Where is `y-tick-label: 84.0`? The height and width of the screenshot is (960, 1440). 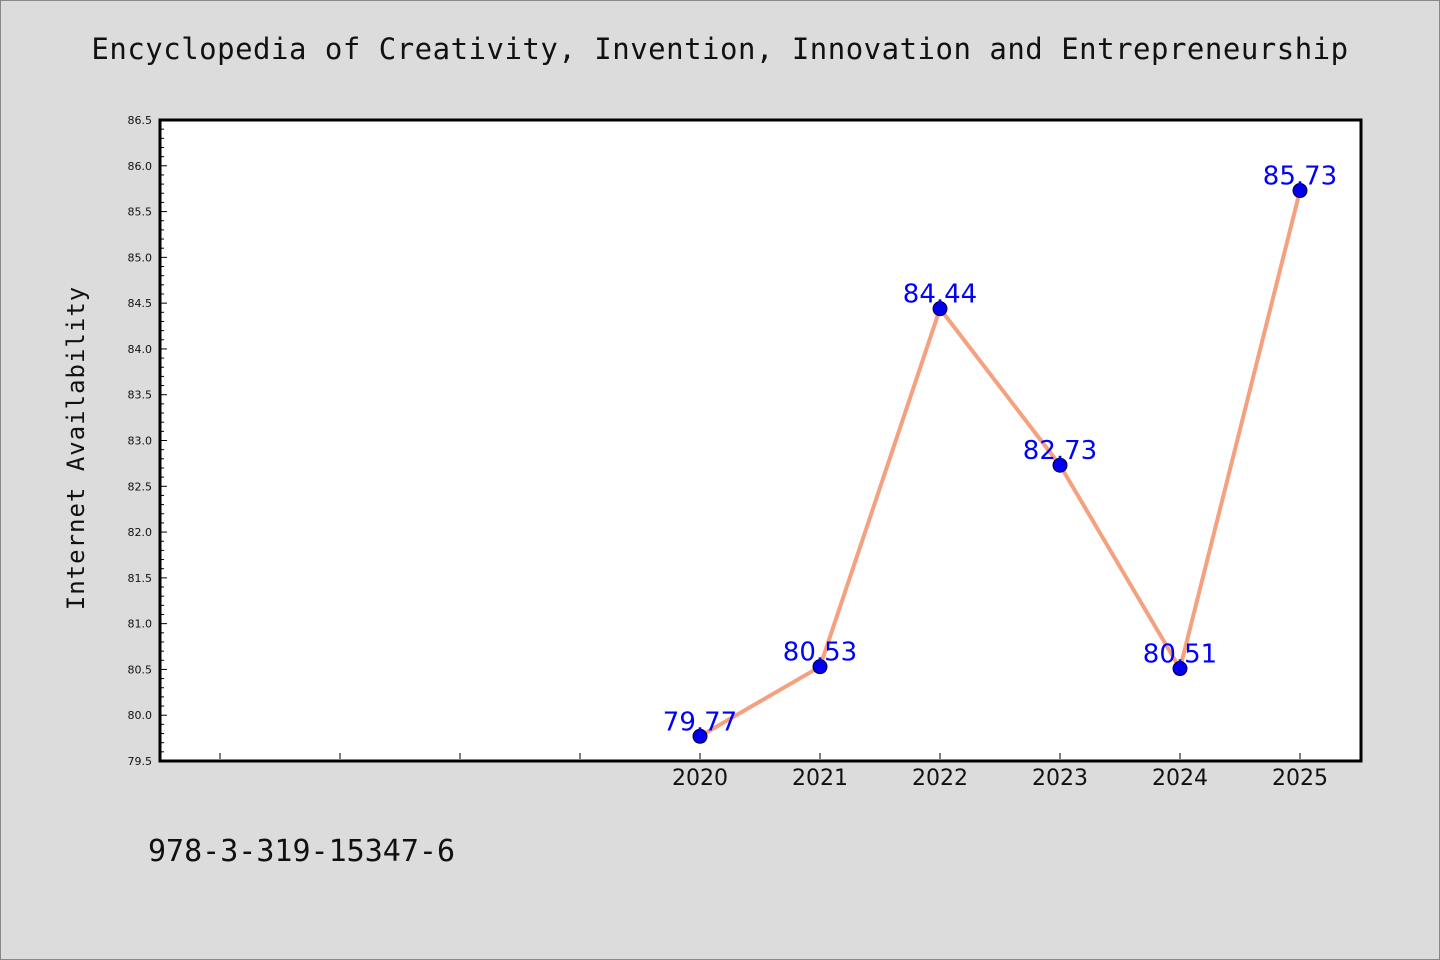
y-tick-label: 84.0 is located at coordinates (140, 349).